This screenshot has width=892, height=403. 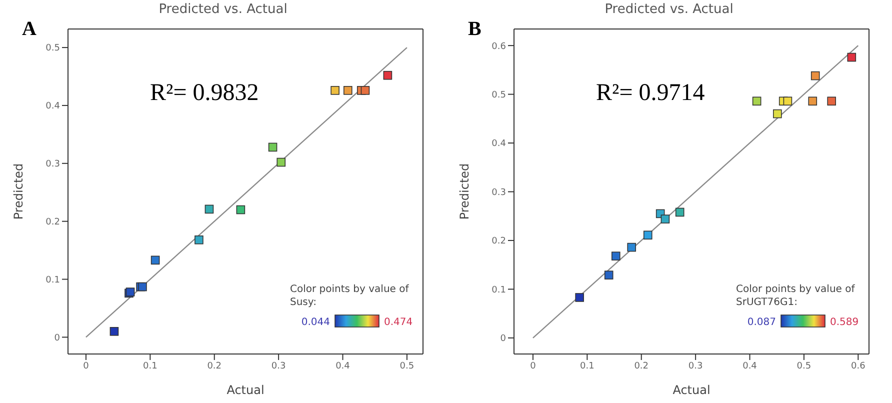 I want to click on text: B, so click(x=475, y=29).